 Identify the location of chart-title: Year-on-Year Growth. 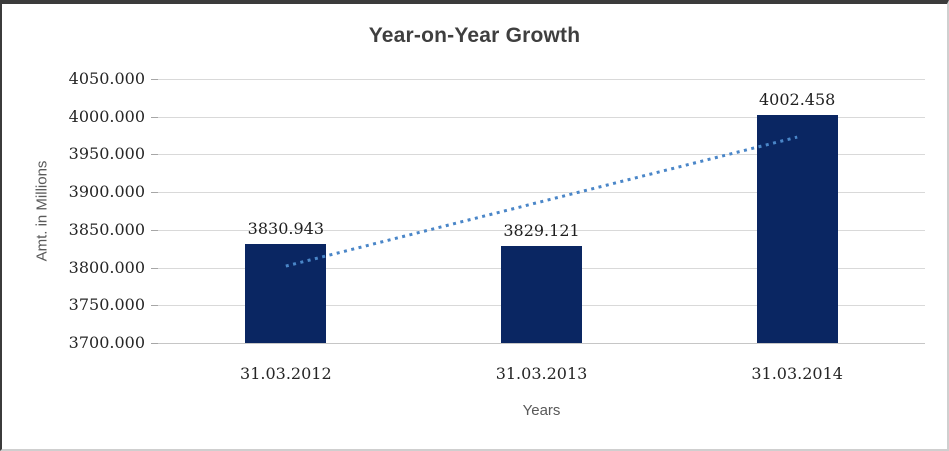
(474, 35).